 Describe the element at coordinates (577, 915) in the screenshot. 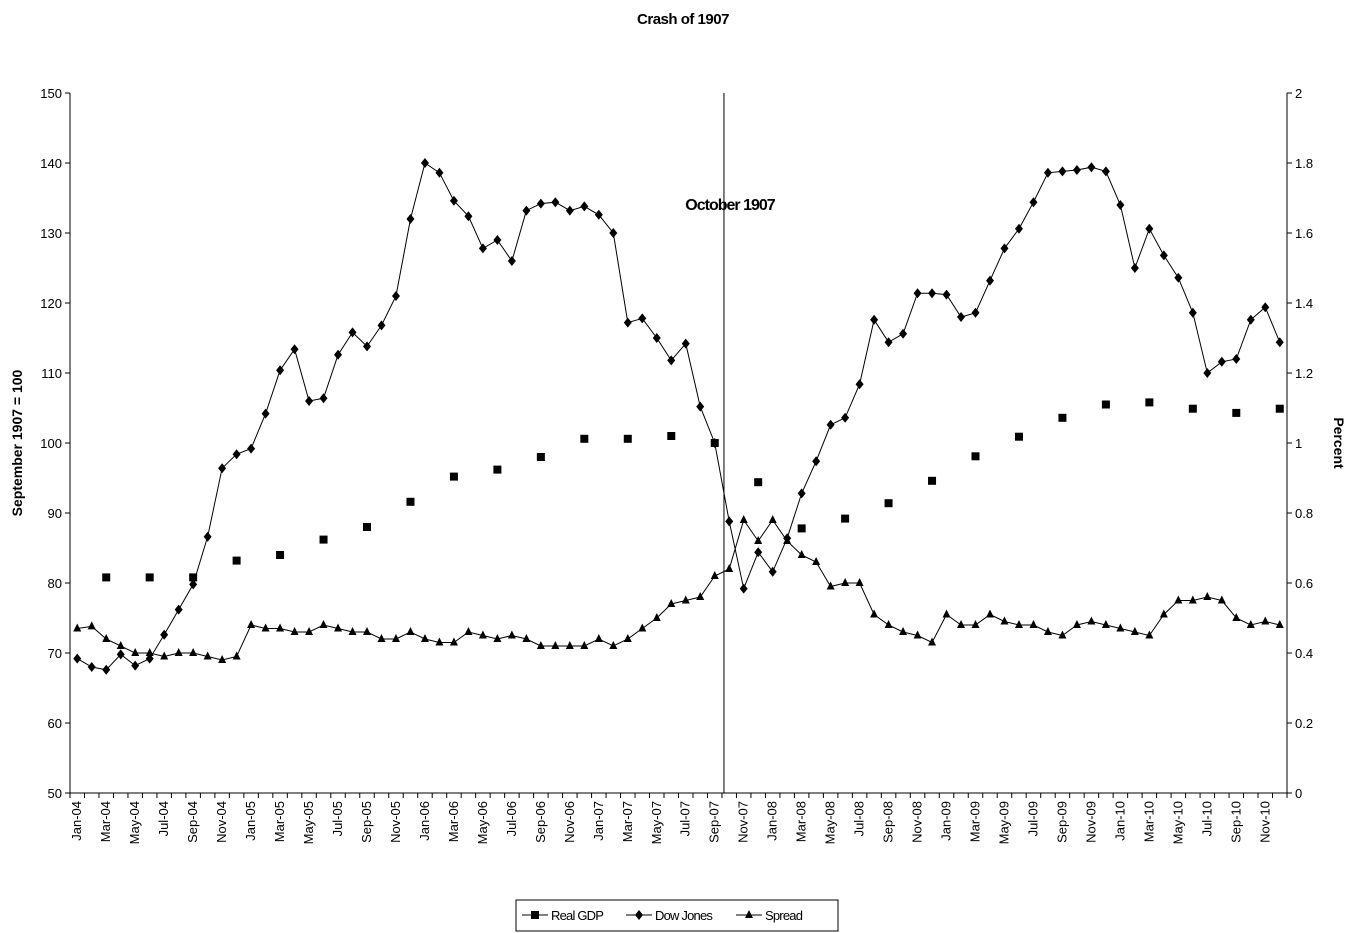

I see `legend-label: Real GDP` at that location.